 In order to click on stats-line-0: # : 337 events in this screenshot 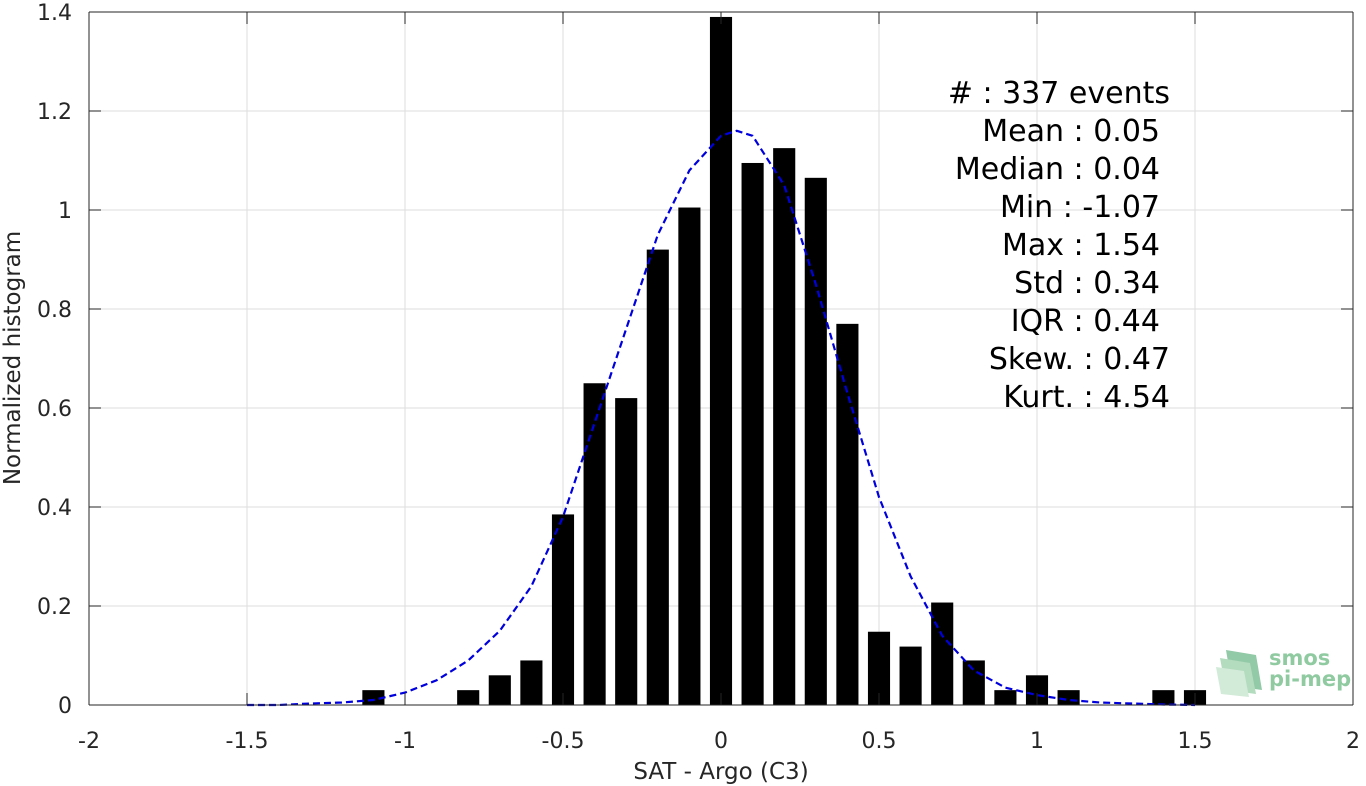, I will do `click(1059, 93)`.